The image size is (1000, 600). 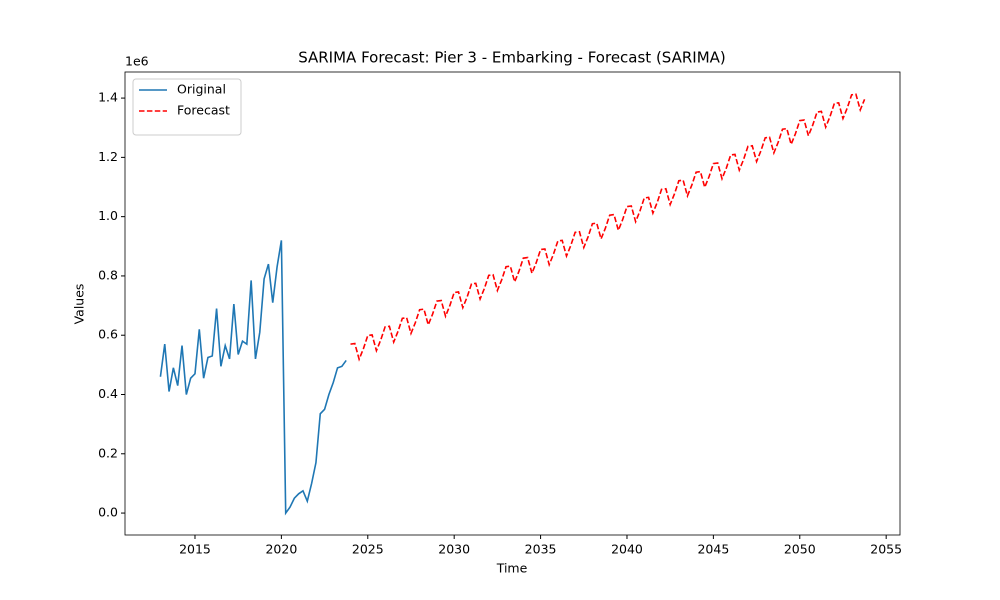 I want to click on x-tick-label: 2040, so click(x=627, y=549).